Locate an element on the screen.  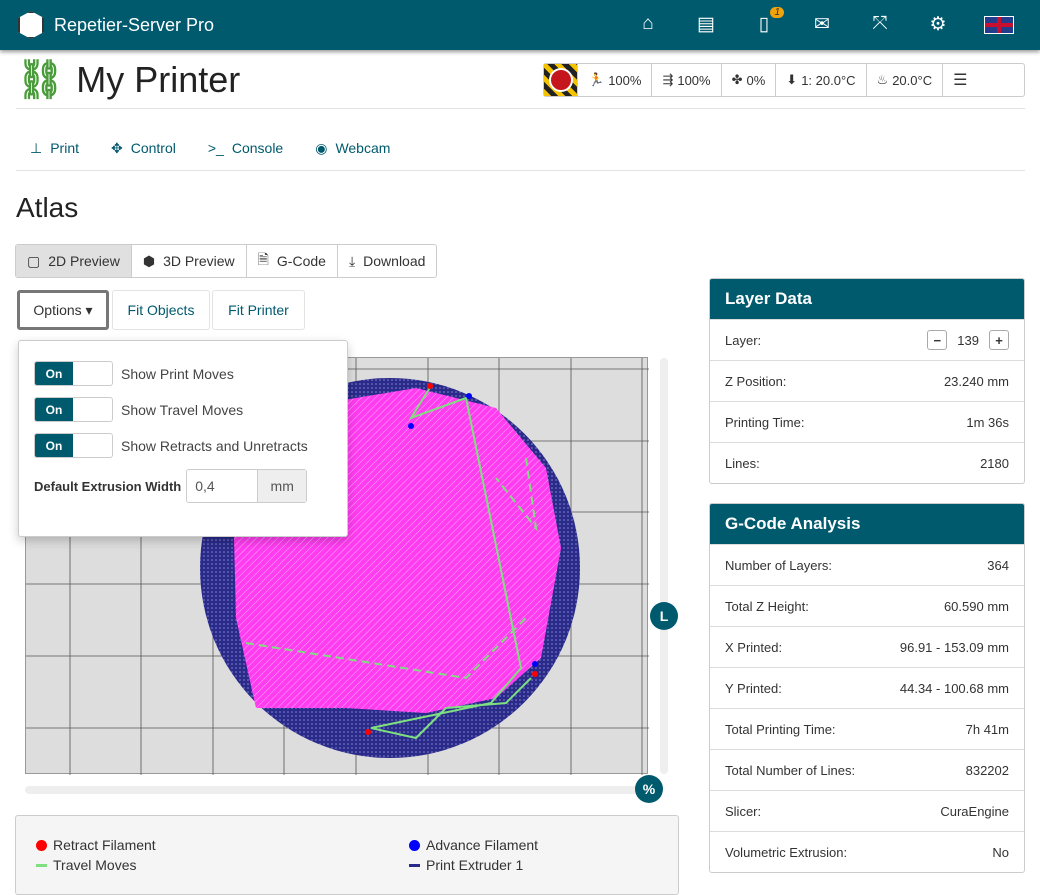
fullscreen-icon: ⤧ is located at coordinates (880, 23).